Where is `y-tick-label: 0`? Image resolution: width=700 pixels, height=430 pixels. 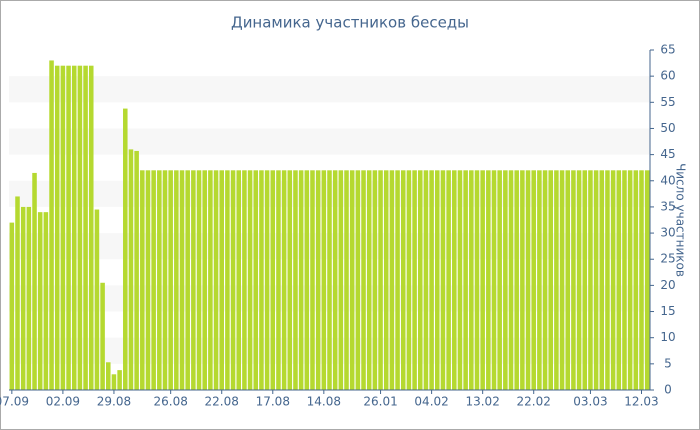
y-tick-label: 0 is located at coordinates (668, 390).